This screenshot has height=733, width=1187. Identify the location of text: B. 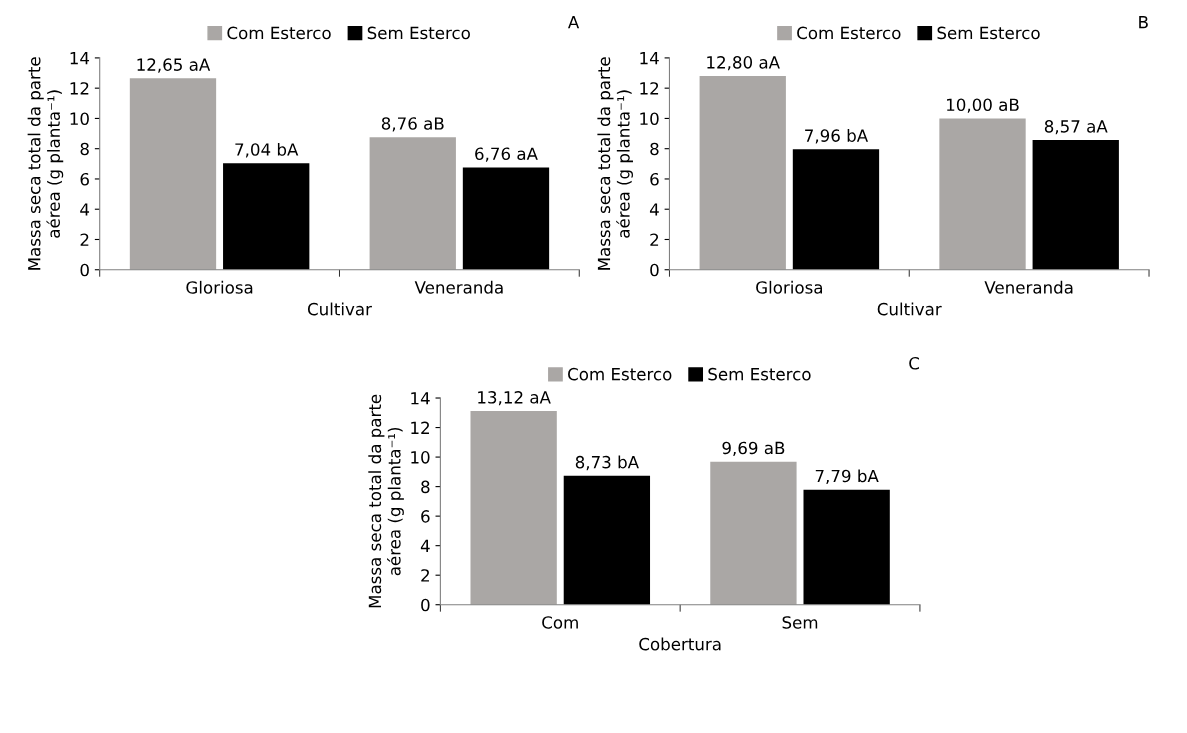
(1143, 22).